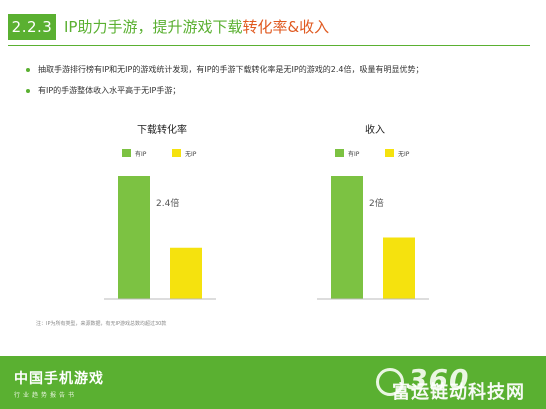  Describe the element at coordinates (162, 129) in the screenshot. I see `chart-title: 下载转化率` at that location.